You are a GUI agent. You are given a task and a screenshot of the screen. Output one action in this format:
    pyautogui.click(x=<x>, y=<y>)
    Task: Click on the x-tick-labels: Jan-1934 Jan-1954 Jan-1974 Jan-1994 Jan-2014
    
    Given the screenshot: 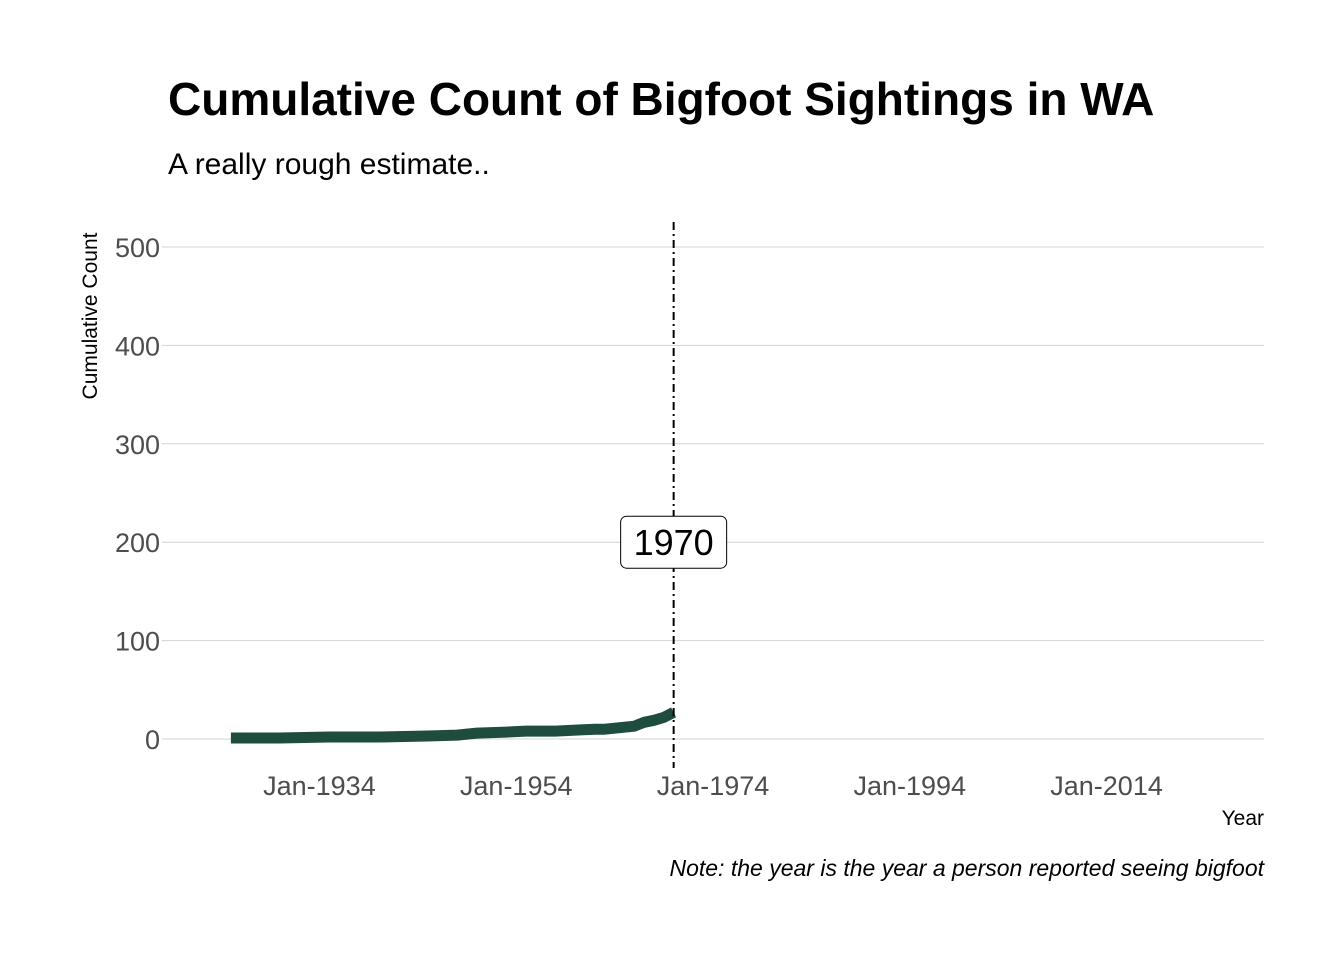 What is the action you would take?
    pyautogui.click(x=713, y=786)
    